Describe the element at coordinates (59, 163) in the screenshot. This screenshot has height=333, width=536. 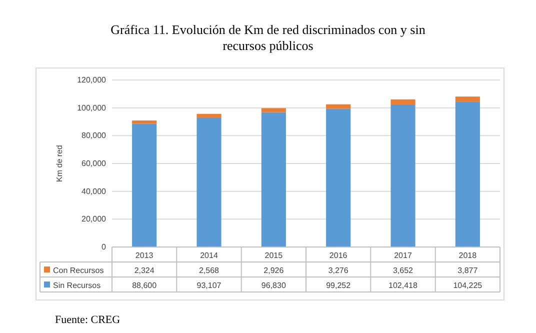
I see `y-axis-title: Km de red` at that location.